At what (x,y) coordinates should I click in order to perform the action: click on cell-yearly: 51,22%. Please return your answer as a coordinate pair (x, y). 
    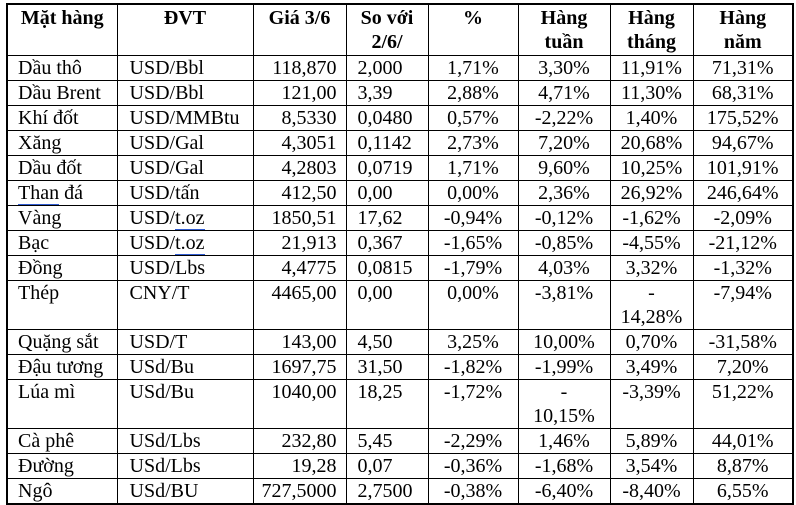
    Looking at the image, I should click on (743, 404).